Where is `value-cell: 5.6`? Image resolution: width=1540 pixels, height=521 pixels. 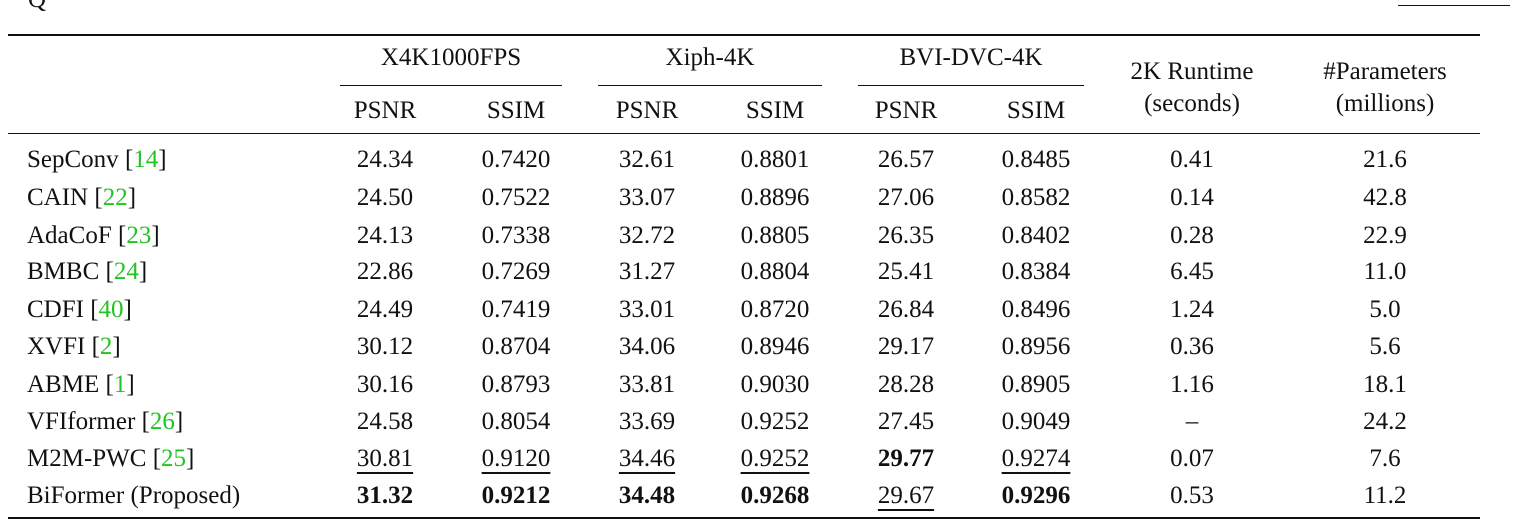
value-cell: 5.6 is located at coordinates (1385, 346).